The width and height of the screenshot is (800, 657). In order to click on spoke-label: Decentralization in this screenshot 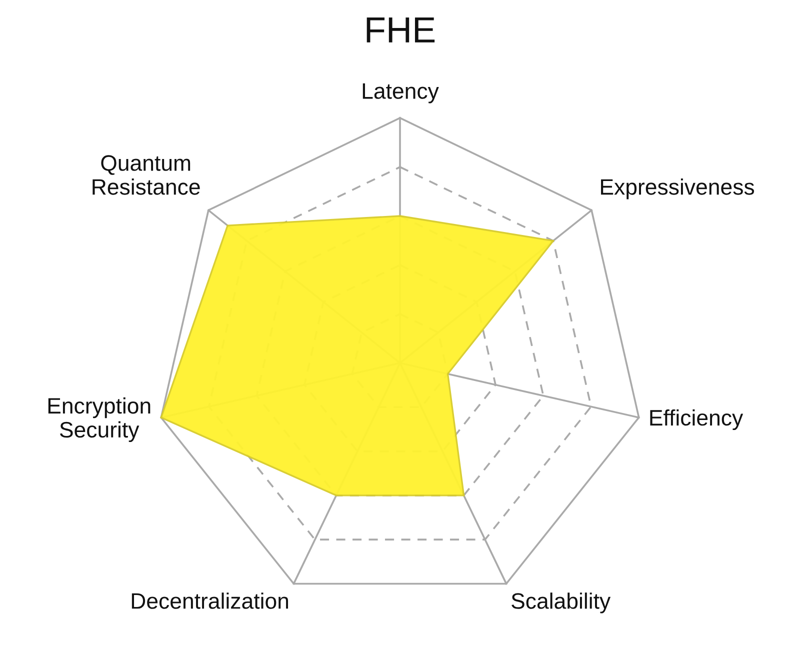, I will do `click(210, 600)`.